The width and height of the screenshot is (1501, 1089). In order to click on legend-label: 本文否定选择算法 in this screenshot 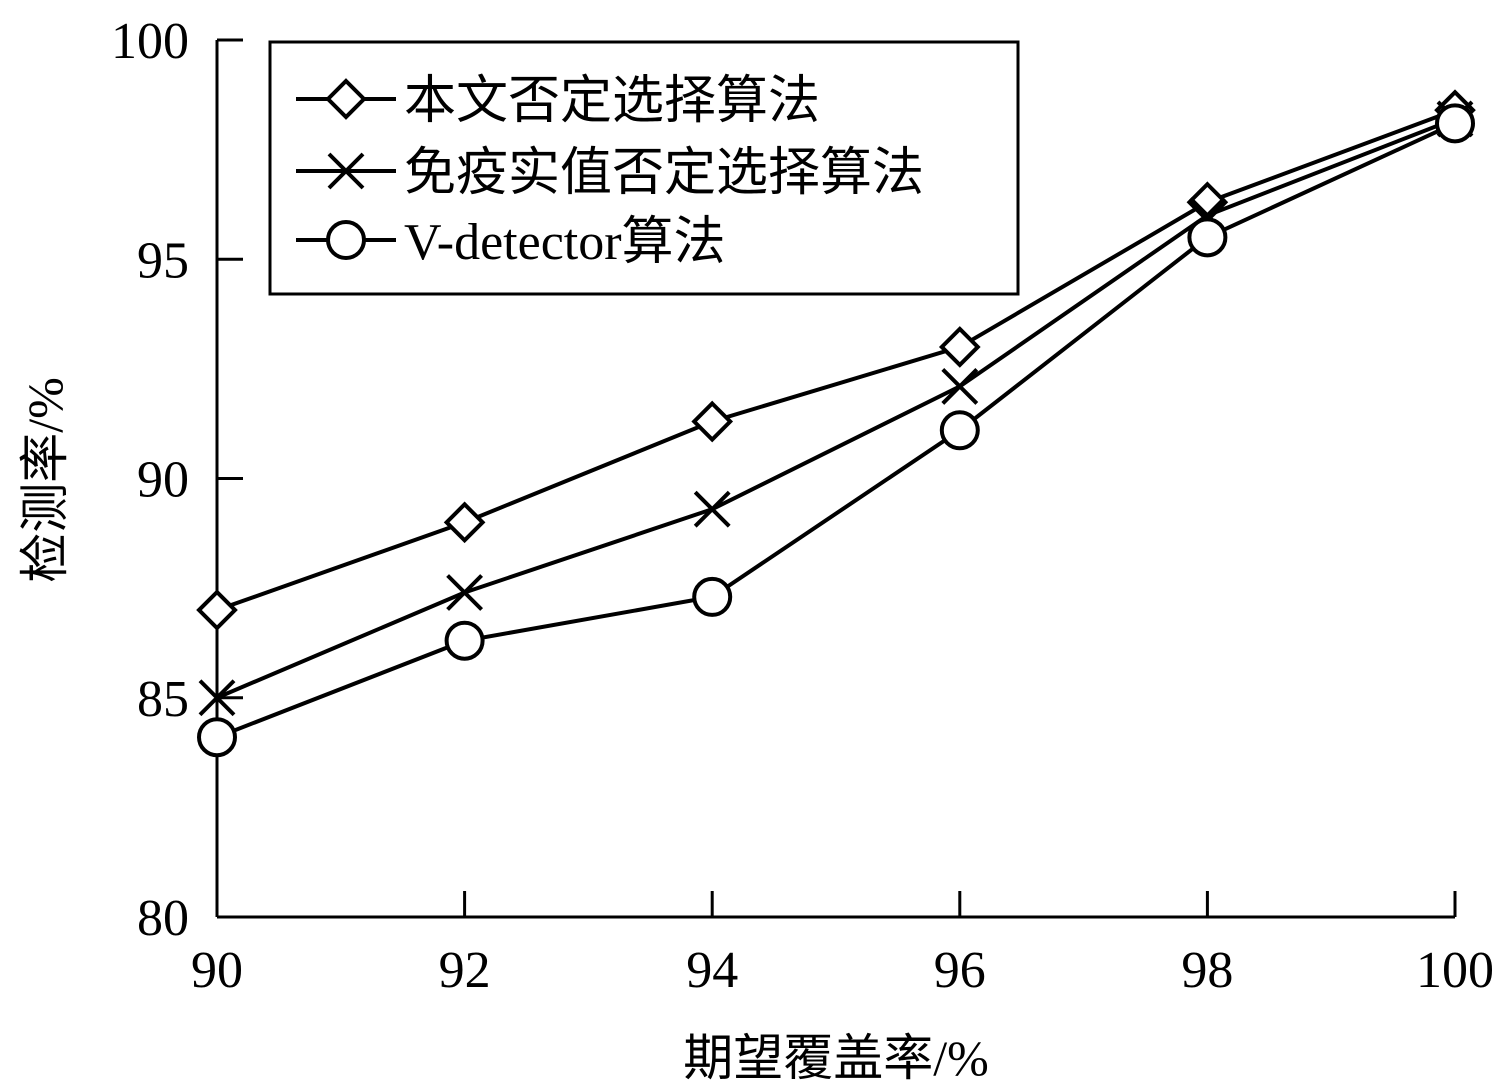, I will do `click(612, 101)`.